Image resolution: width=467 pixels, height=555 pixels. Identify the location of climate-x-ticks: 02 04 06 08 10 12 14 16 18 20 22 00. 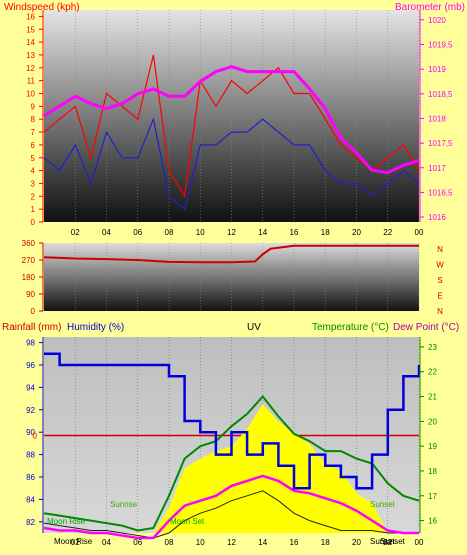
(247, 542).